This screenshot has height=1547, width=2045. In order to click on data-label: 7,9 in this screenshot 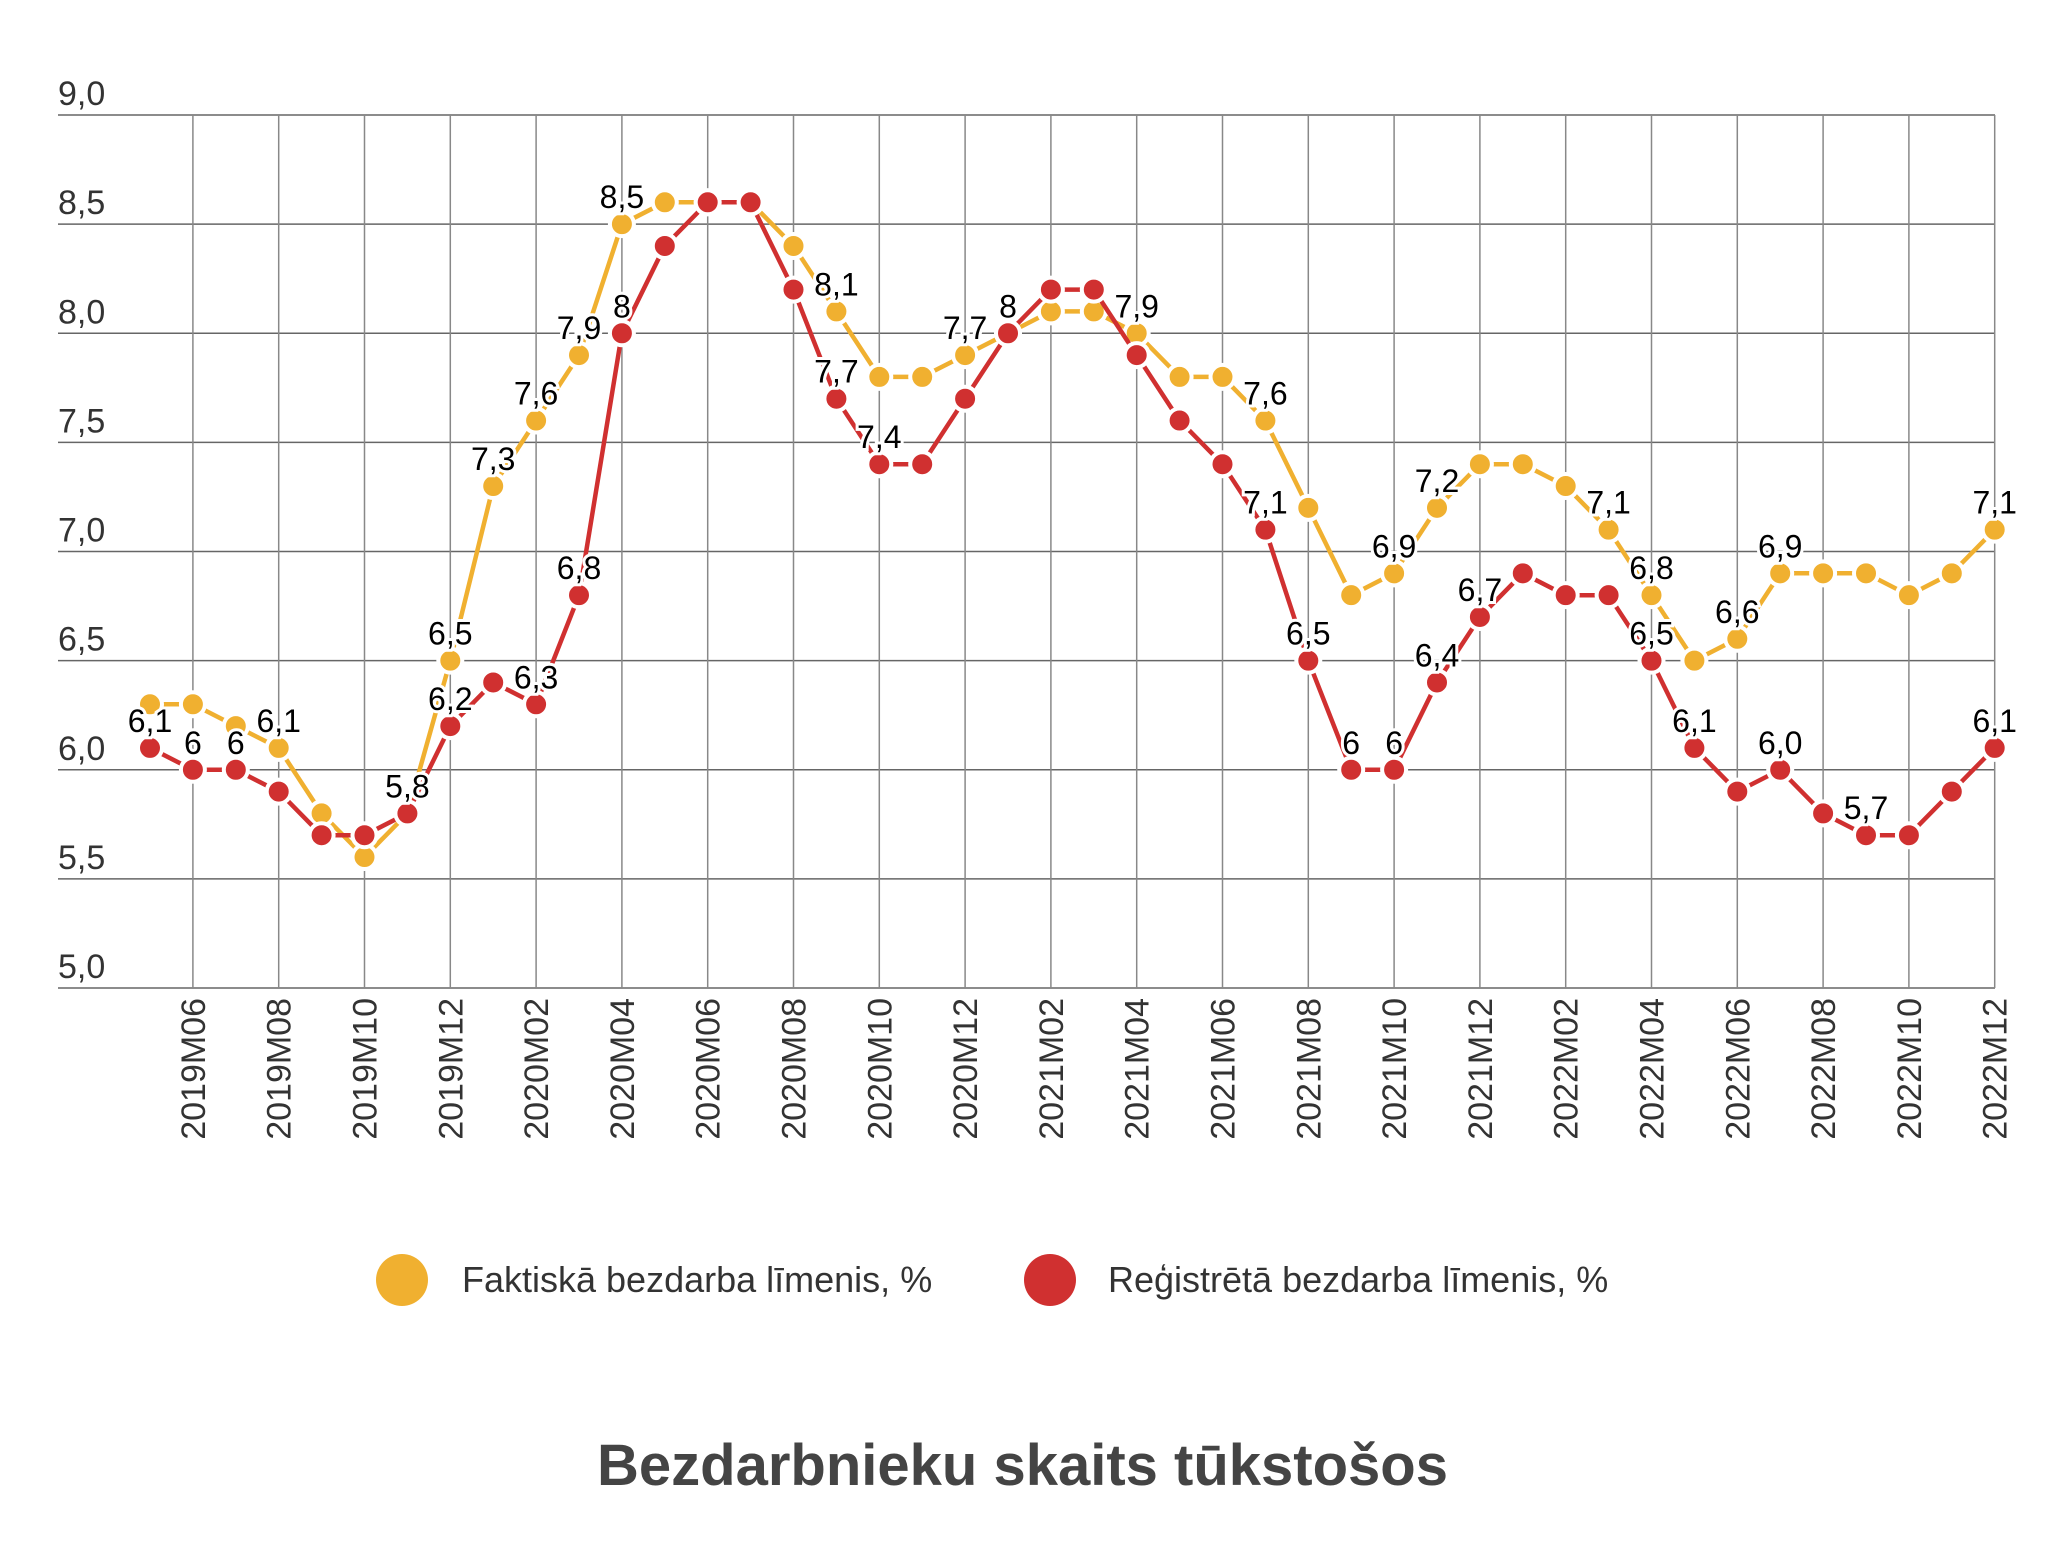, I will do `click(1136, 306)`.